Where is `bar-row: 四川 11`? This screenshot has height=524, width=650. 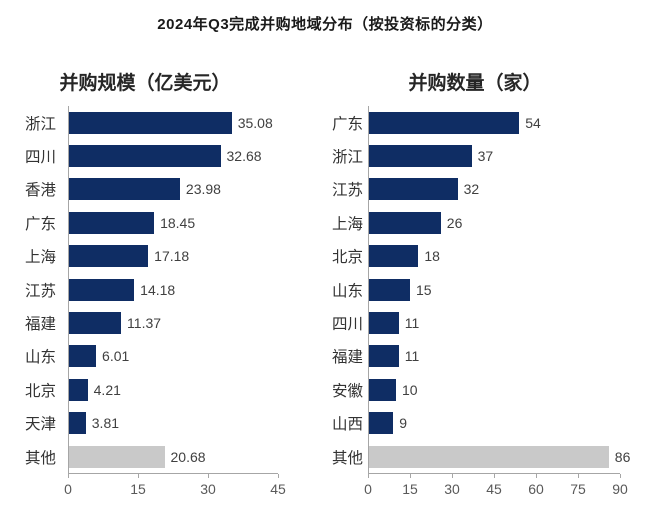
bar-row: 四川 11 is located at coordinates (488, 322).